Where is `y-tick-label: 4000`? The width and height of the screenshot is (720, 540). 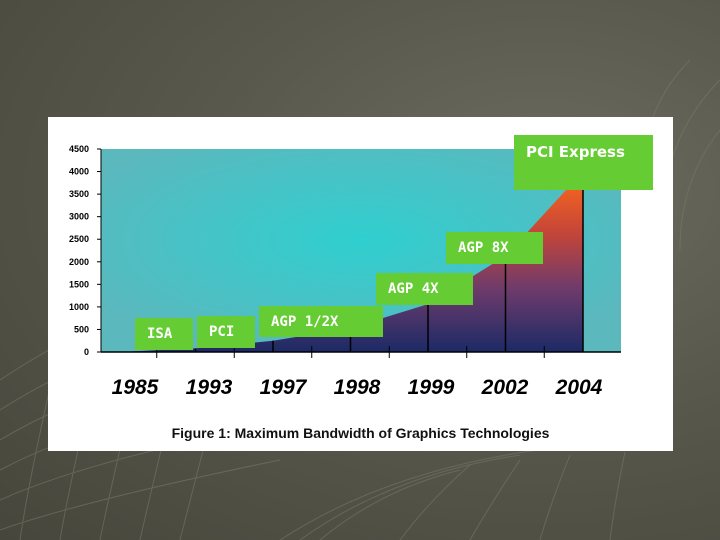
y-tick-label: 4000 is located at coordinates (79, 172).